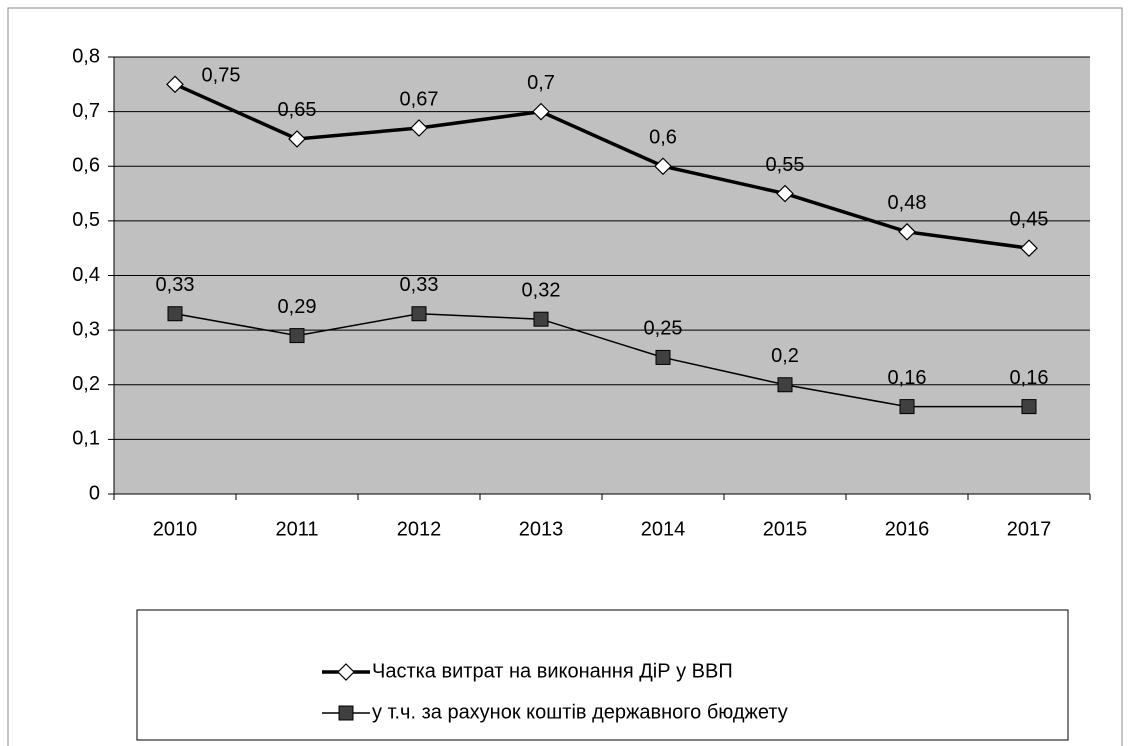 This screenshot has width=1131, height=746. Describe the element at coordinates (86, 220) in the screenshot. I see `y-tick-label: 0,5` at that location.